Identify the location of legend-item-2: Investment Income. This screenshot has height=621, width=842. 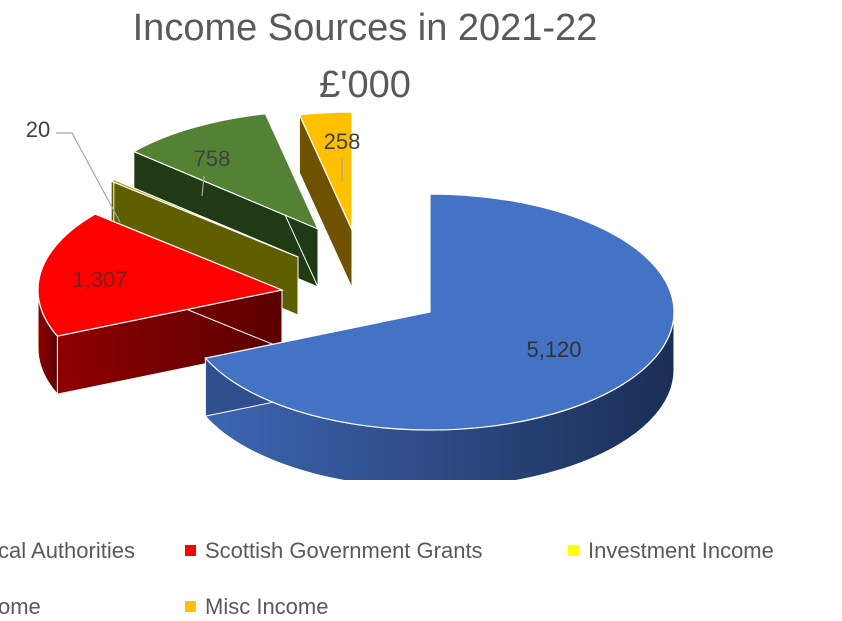
(671, 551).